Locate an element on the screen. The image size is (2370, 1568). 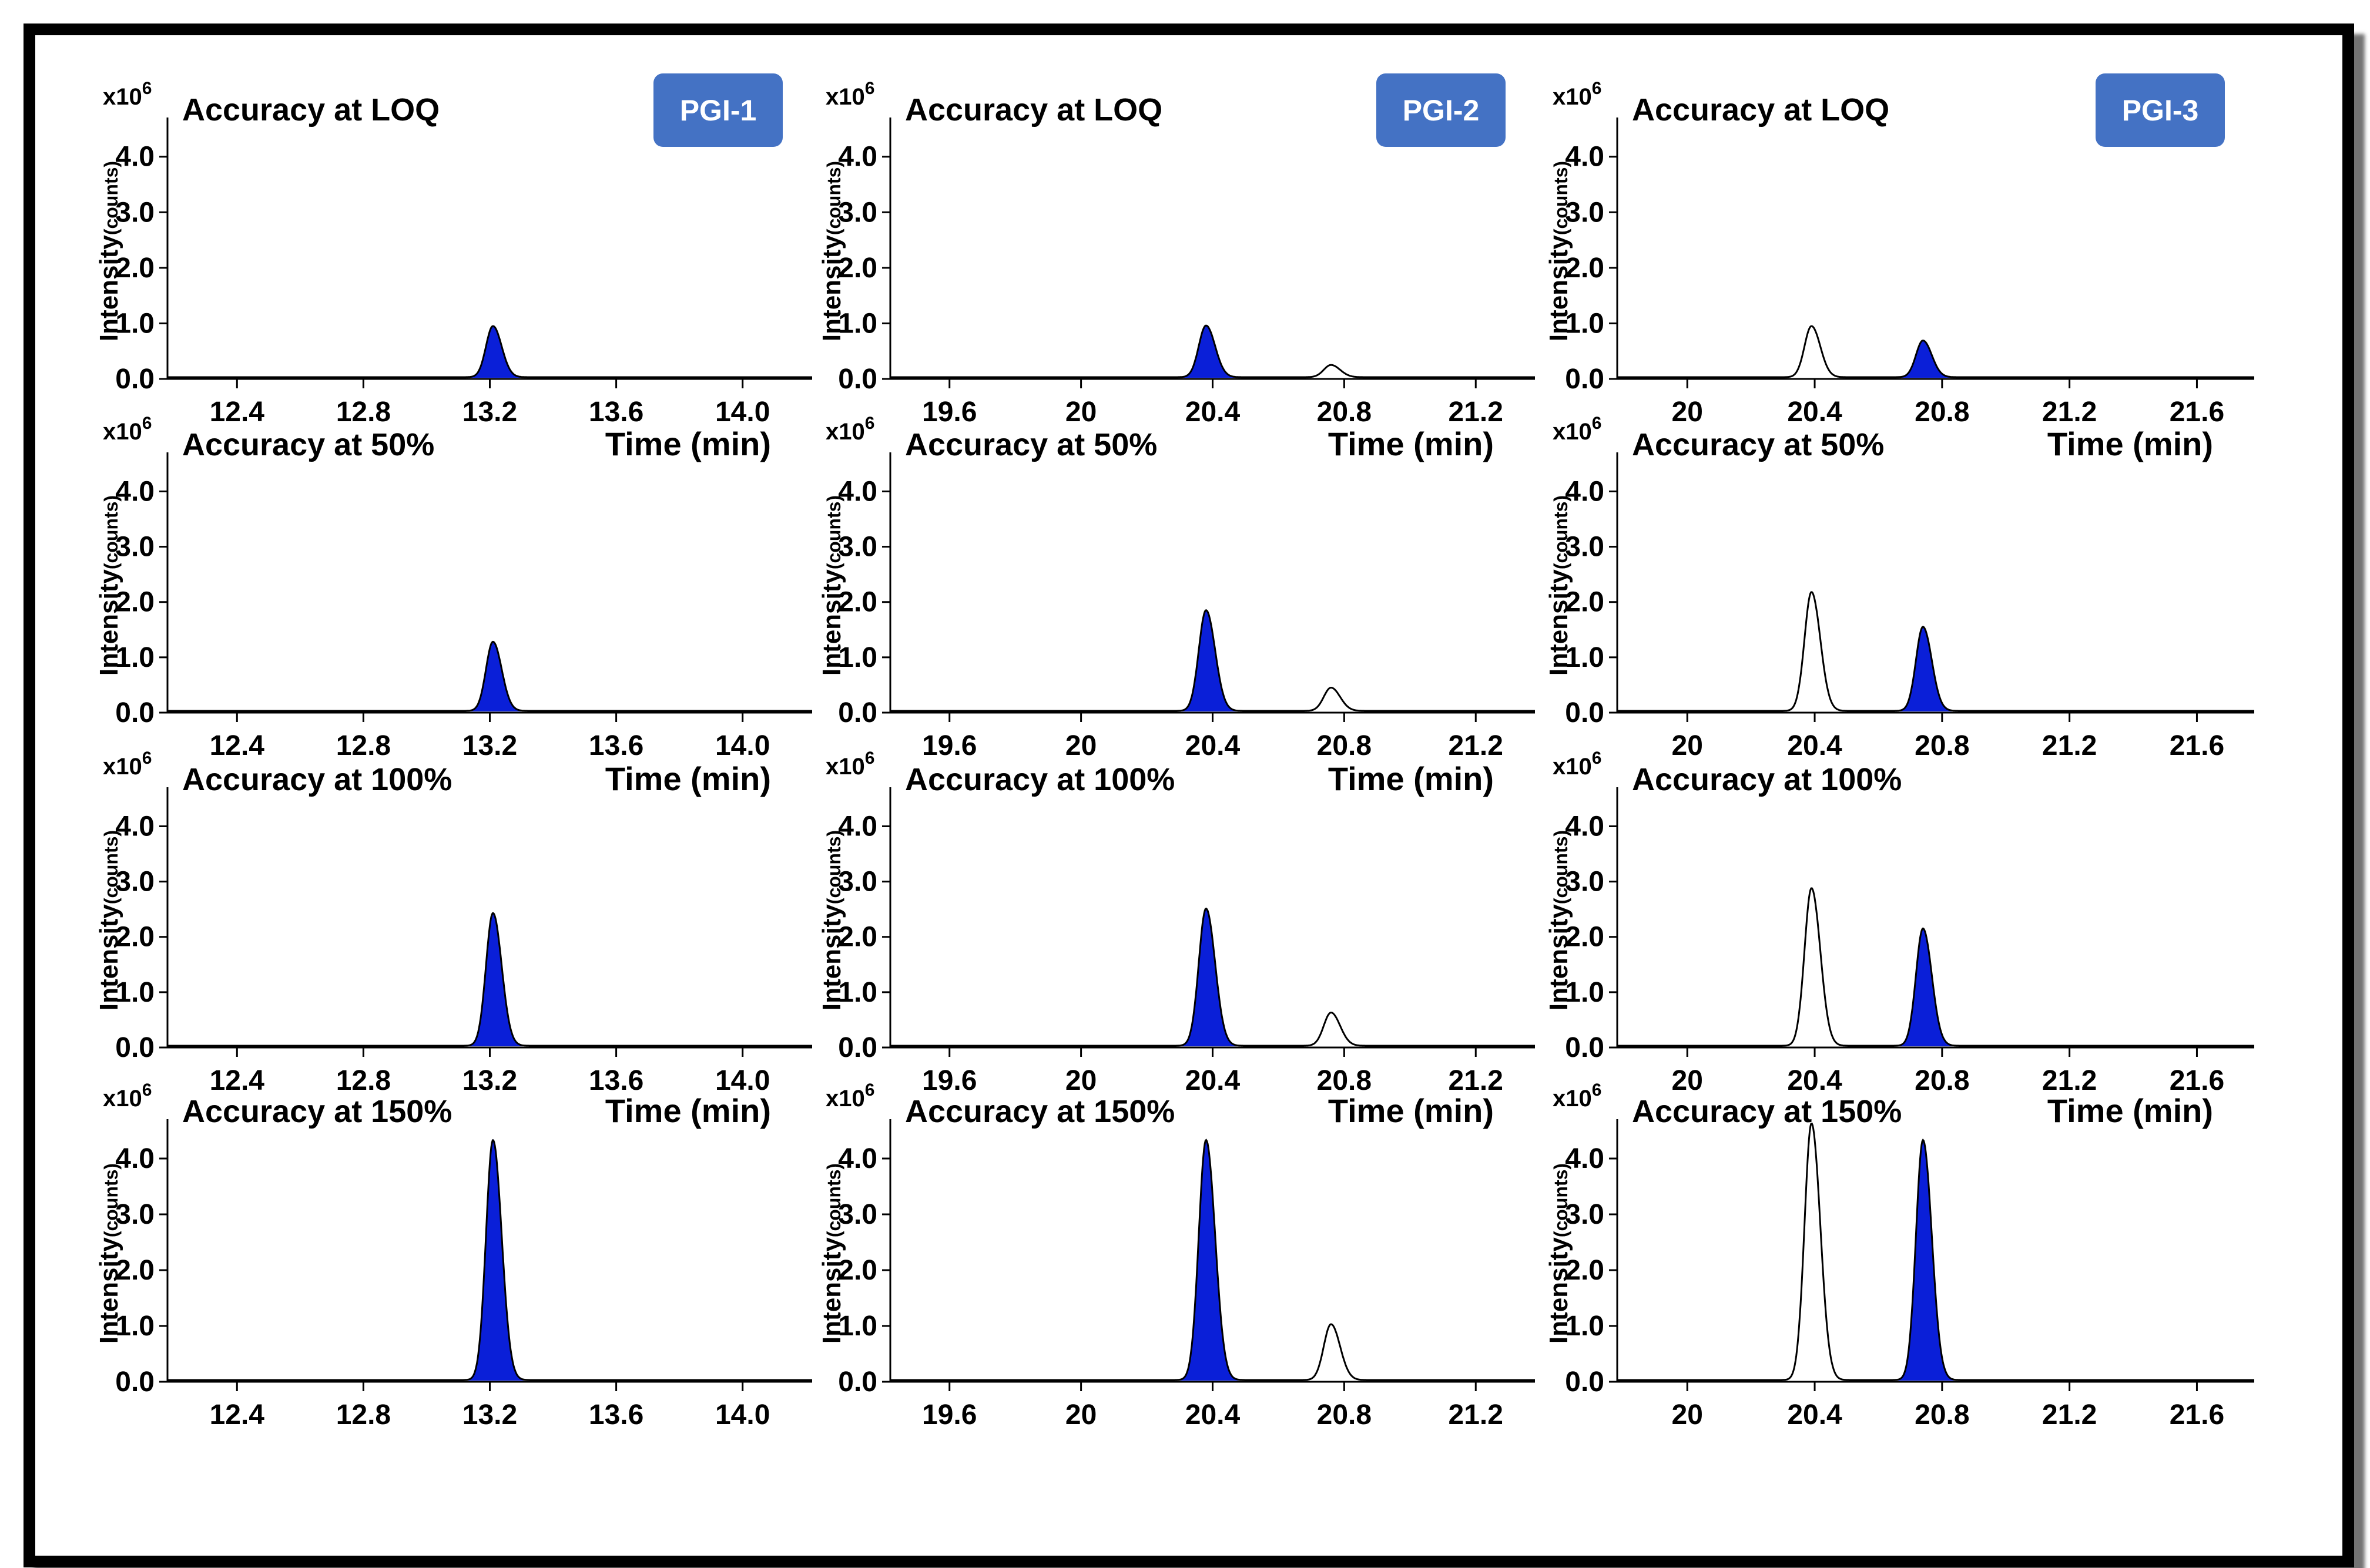
x-tick-label: 12.8 is located at coordinates (363, 1415).